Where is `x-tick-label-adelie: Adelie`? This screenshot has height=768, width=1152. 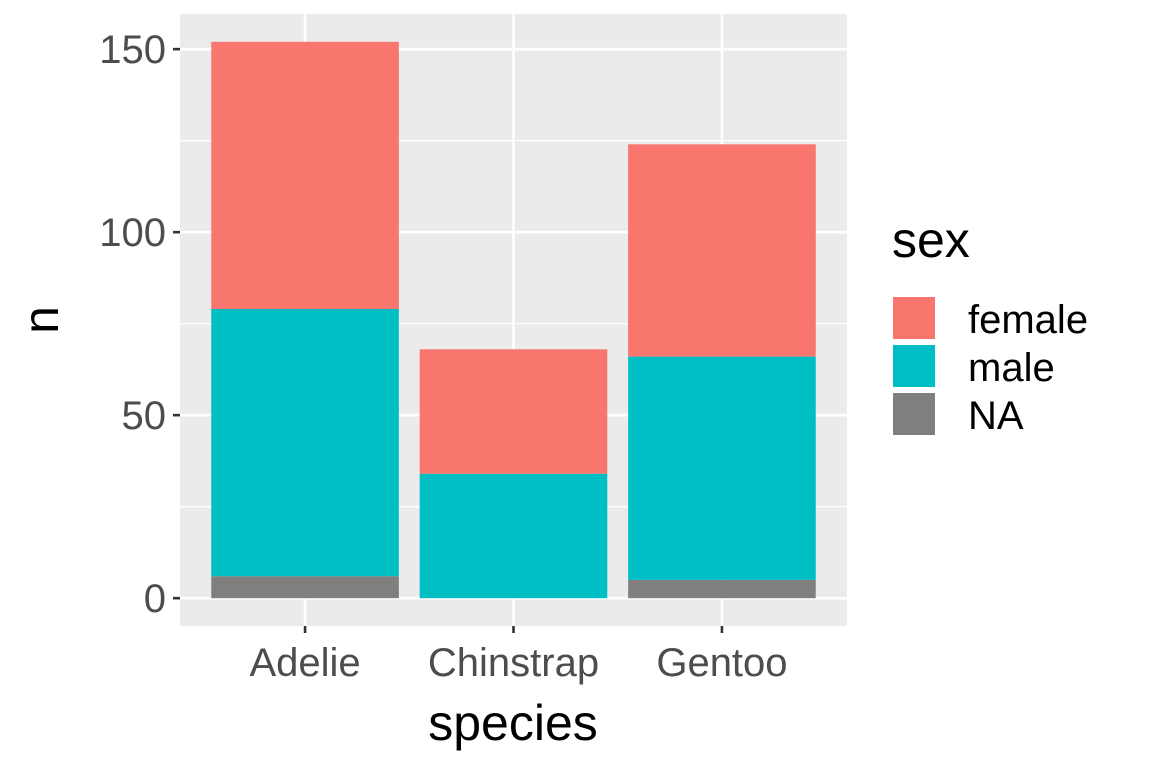
x-tick-label-adelie: Adelie is located at coordinates (304, 663).